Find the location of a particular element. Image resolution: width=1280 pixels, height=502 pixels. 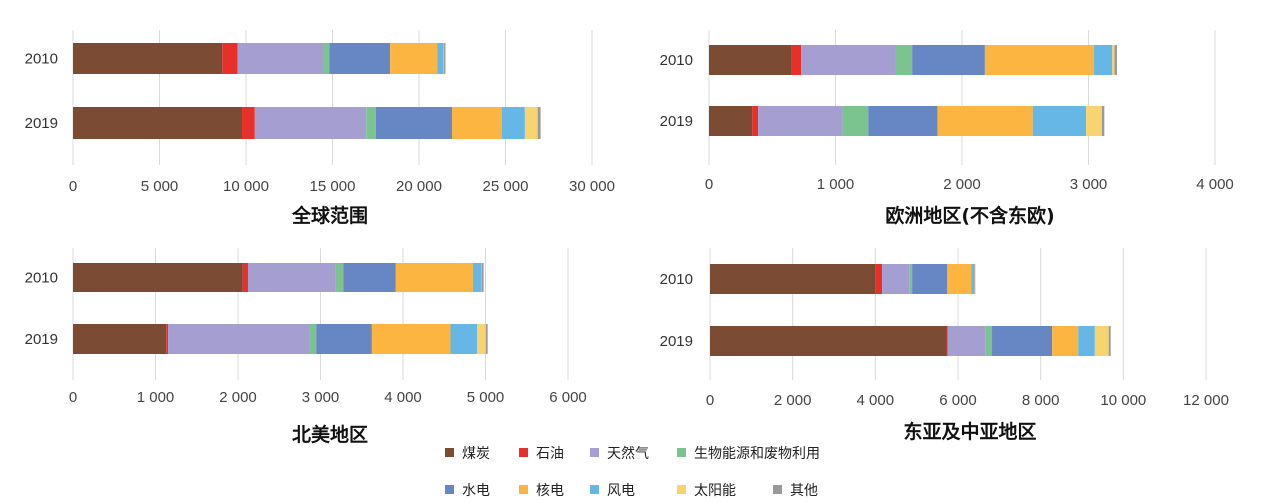

x-tick-label: 20 000 is located at coordinates (419, 186).